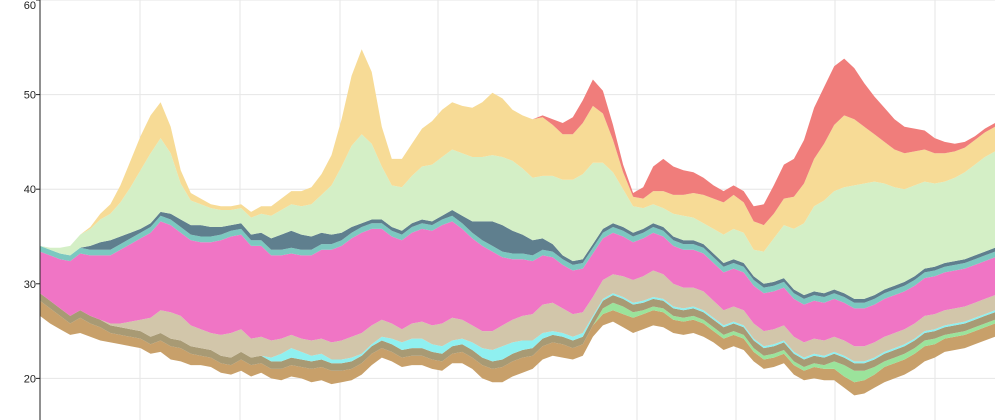 This screenshot has height=420, width=1000. Describe the element at coordinates (30, 379) in the screenshot. I see `y-tick-label: 20` at that location.